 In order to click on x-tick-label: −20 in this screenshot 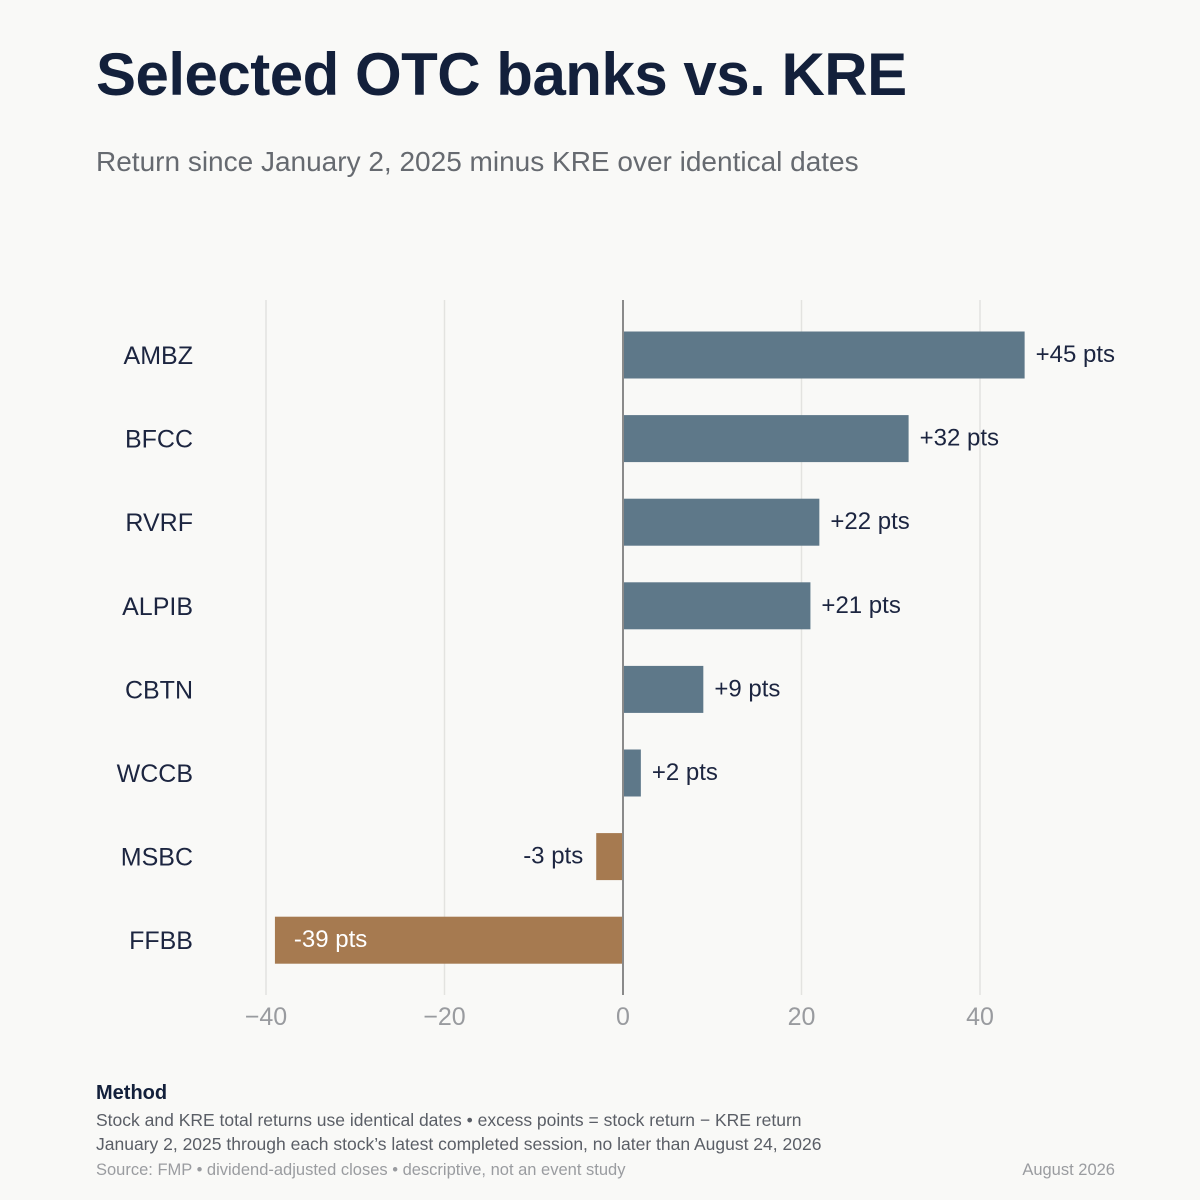, I will do `click(444, 1017)`.